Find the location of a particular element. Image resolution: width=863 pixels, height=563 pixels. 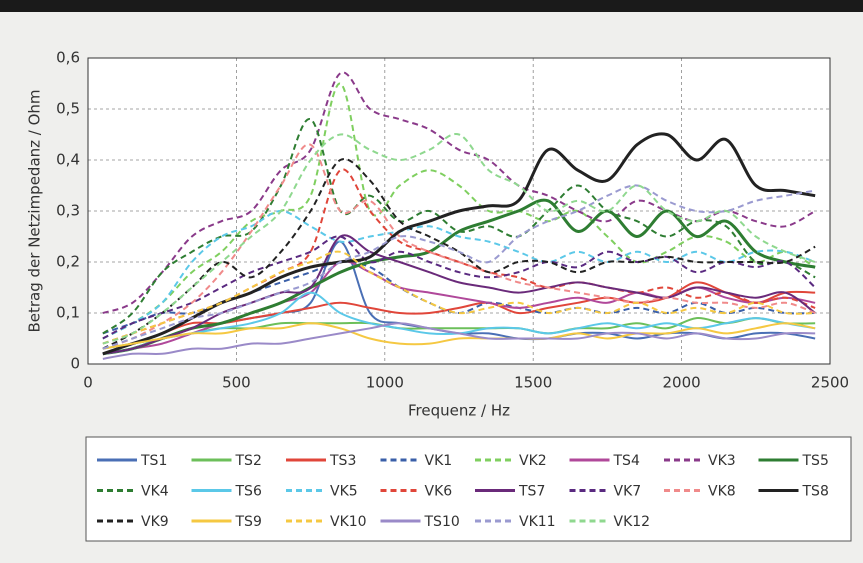

legend-label: TS1 is located at coordinates (153, 461).